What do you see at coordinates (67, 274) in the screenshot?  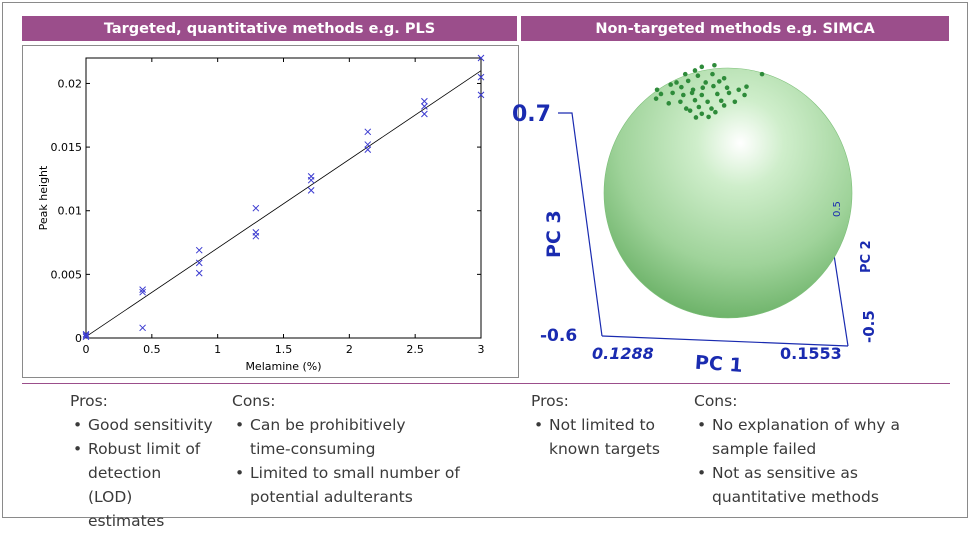 I see `y-tick-label: 0.005` at bounding box center [67, 274].